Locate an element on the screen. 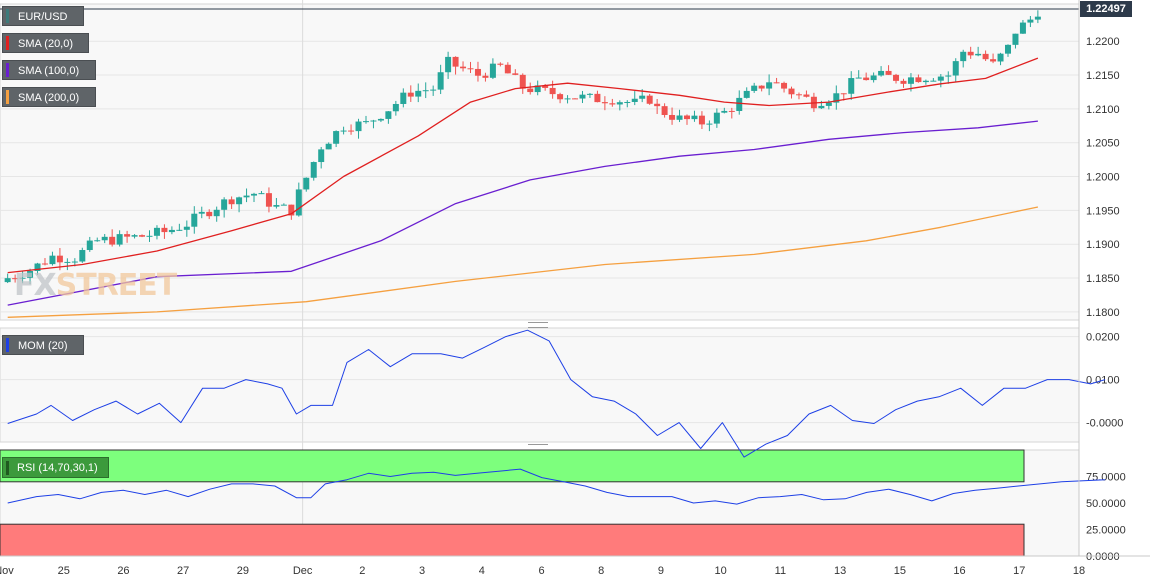  x-tick-label: 17 is located at coordinates (1019, 571).